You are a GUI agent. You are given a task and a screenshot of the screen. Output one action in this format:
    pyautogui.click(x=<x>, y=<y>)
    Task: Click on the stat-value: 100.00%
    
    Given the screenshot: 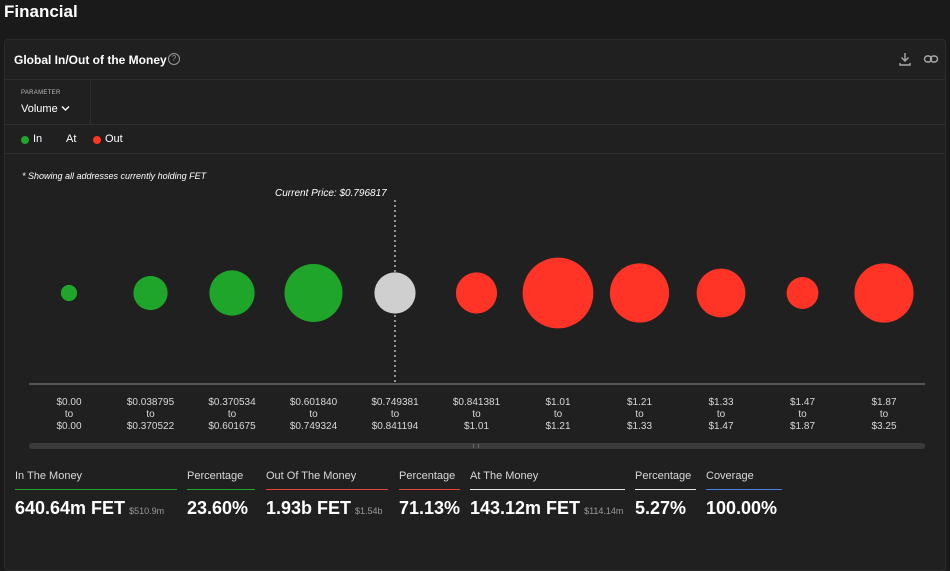 What is the action you would take?
    pyautogui.click(x=742, y=508)
    